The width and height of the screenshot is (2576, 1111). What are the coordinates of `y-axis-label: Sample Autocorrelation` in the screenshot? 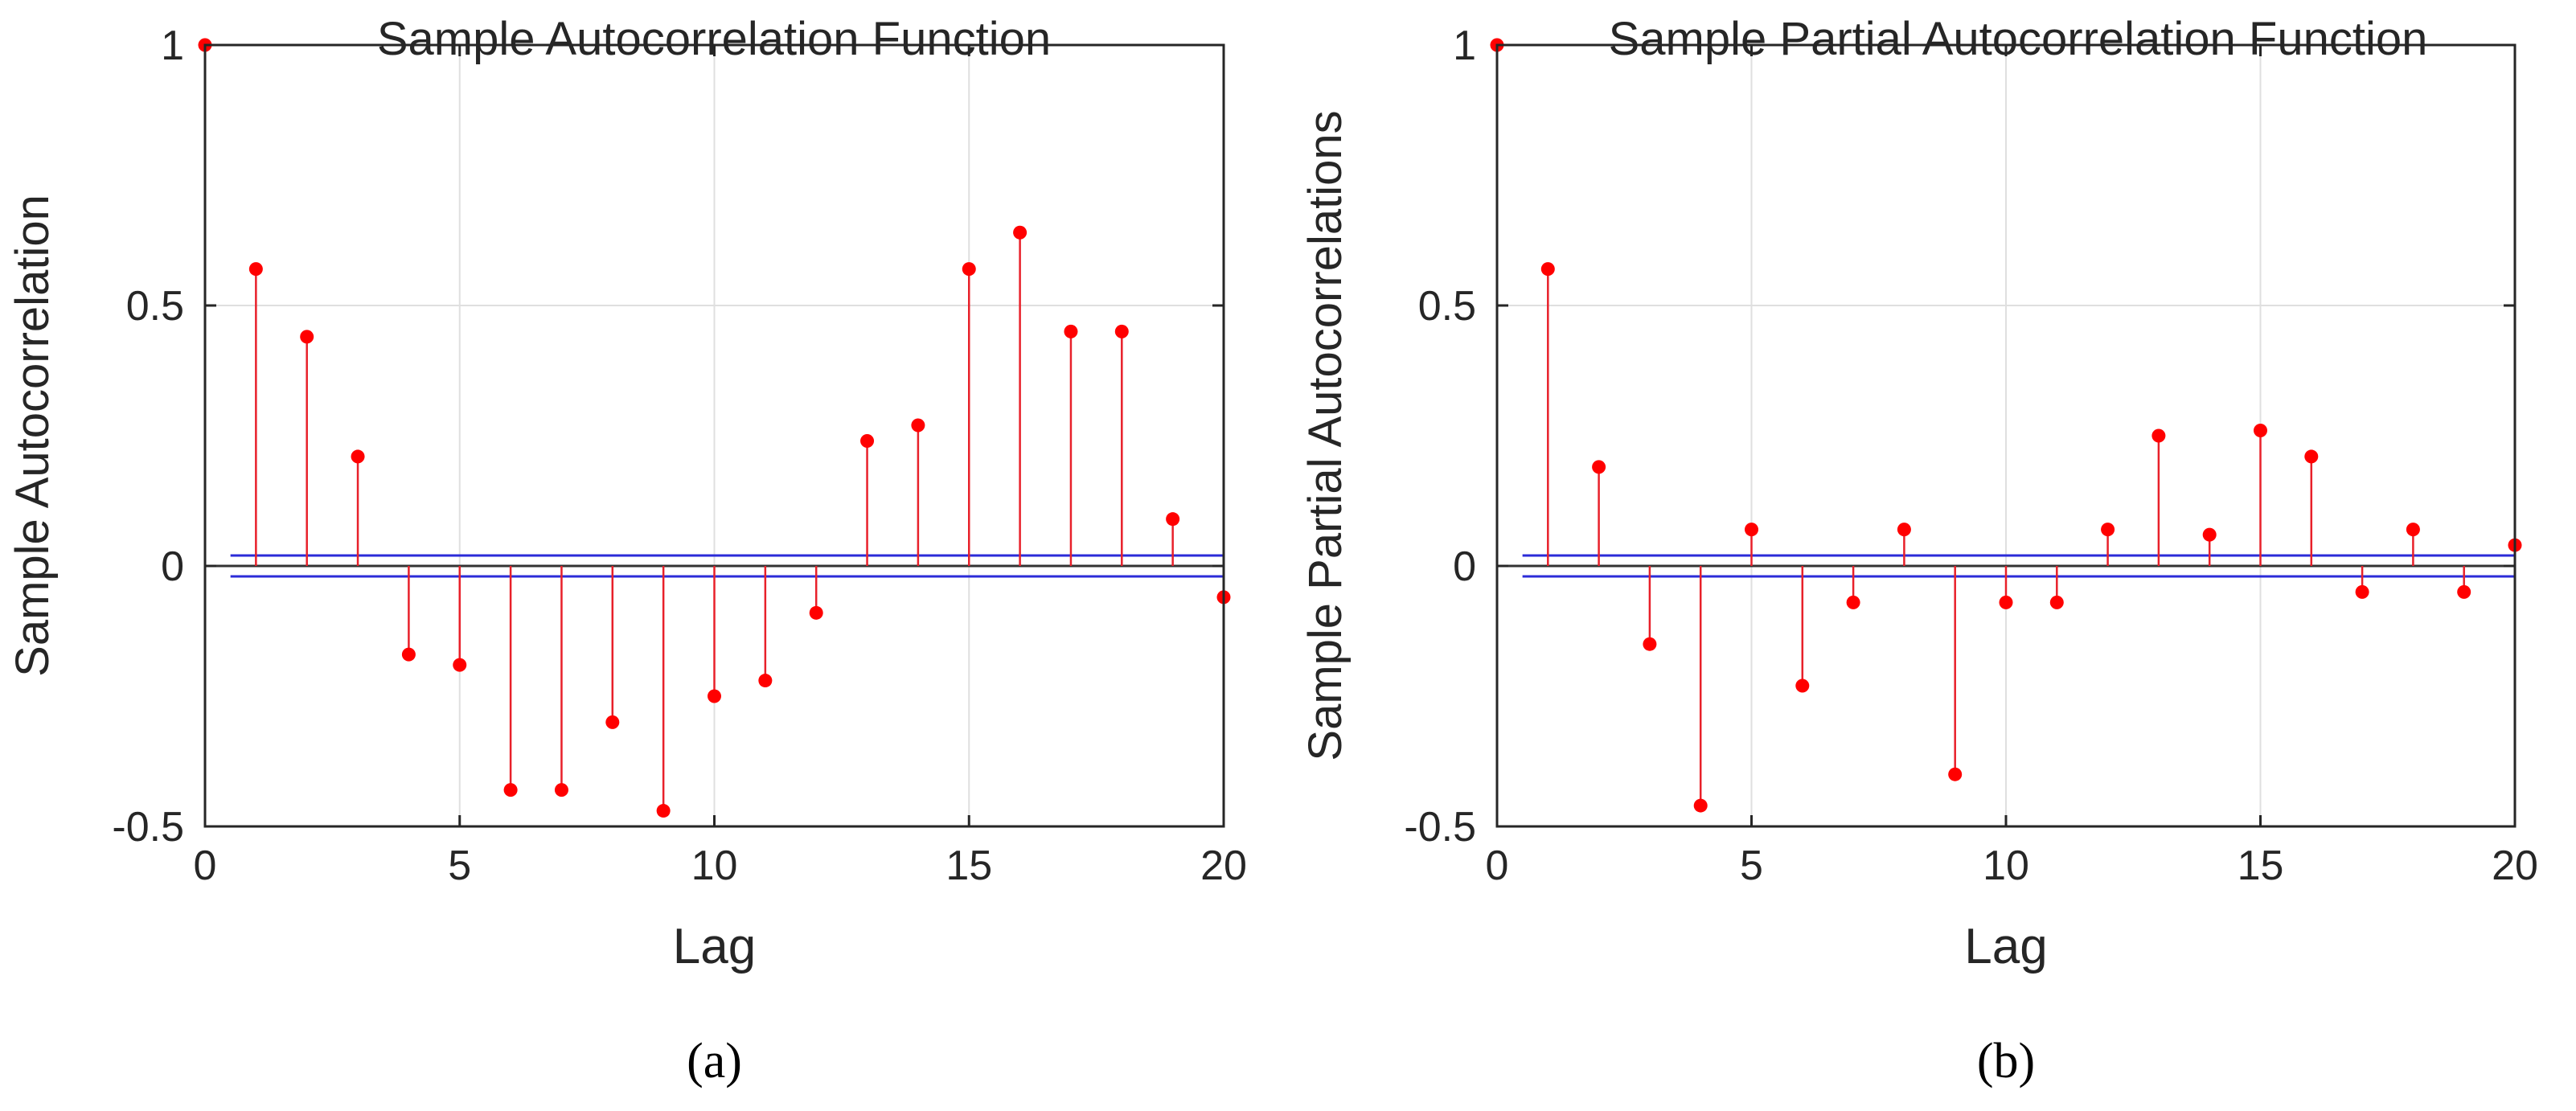 It's located at (32, 436).